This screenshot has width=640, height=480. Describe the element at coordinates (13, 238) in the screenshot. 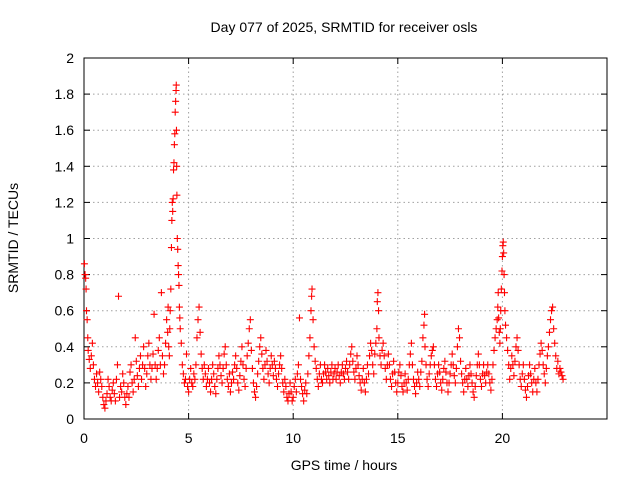

I see `y-axis-label: SRMTID / TECUs` at that location.